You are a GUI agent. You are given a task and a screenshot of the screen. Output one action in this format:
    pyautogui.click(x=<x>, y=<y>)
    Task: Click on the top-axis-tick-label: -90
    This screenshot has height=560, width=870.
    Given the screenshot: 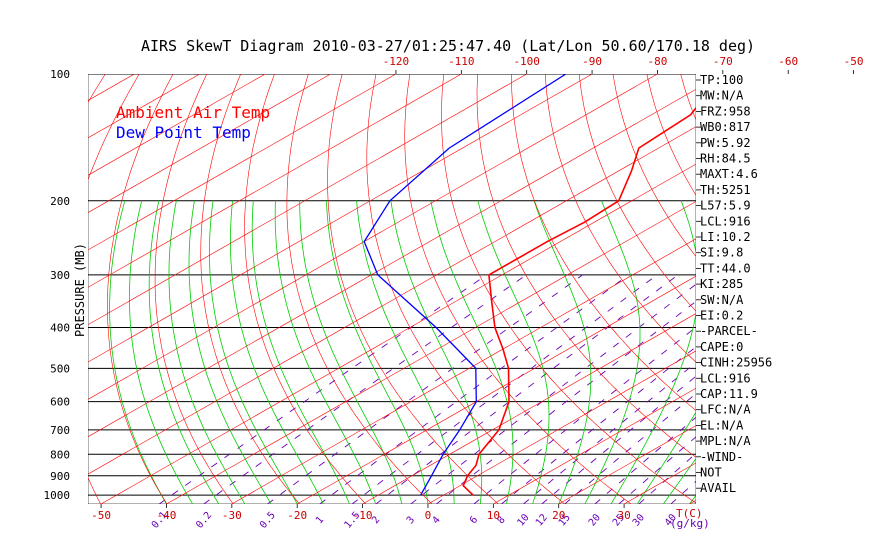 What is the action you would take?
    pyautogui.click(x=592, y=61)
    